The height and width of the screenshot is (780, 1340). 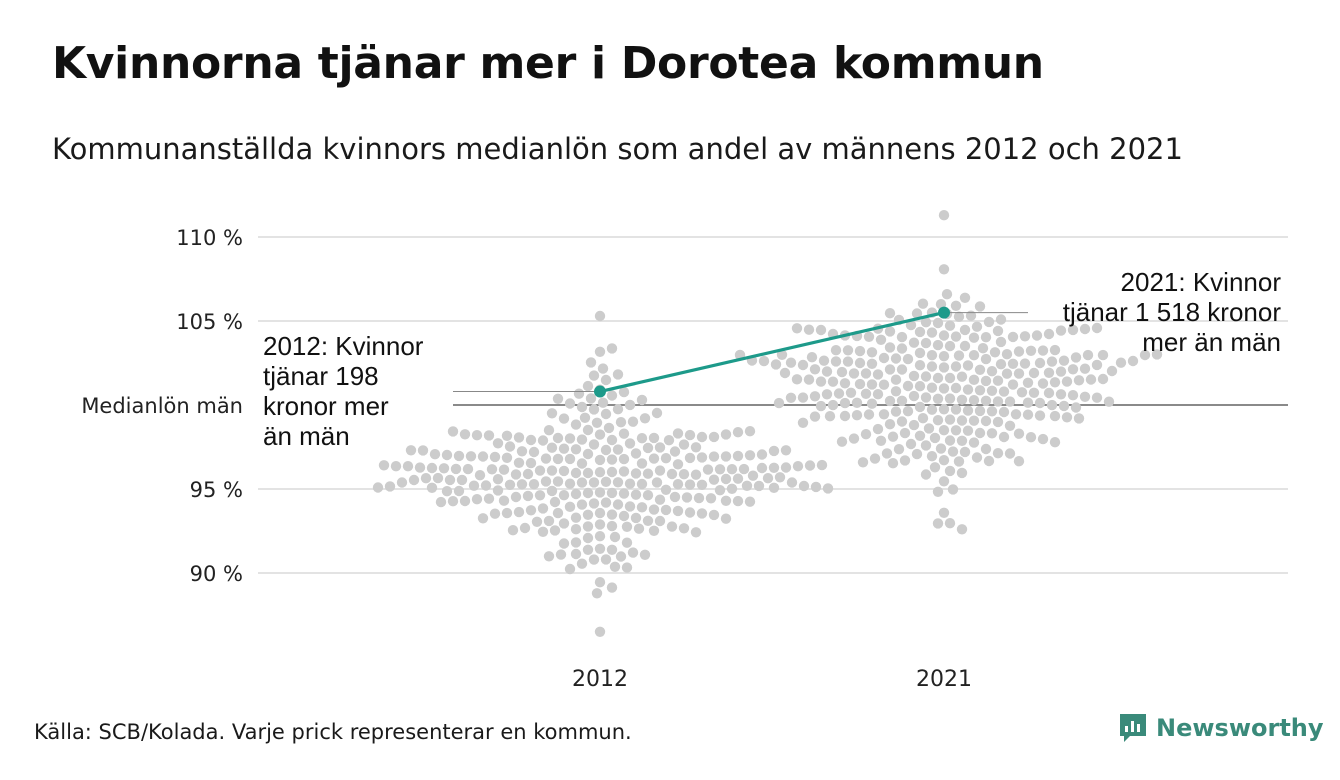 I want to click on annotation-2012-line: tjänar 198, so click(x=321, y=376).